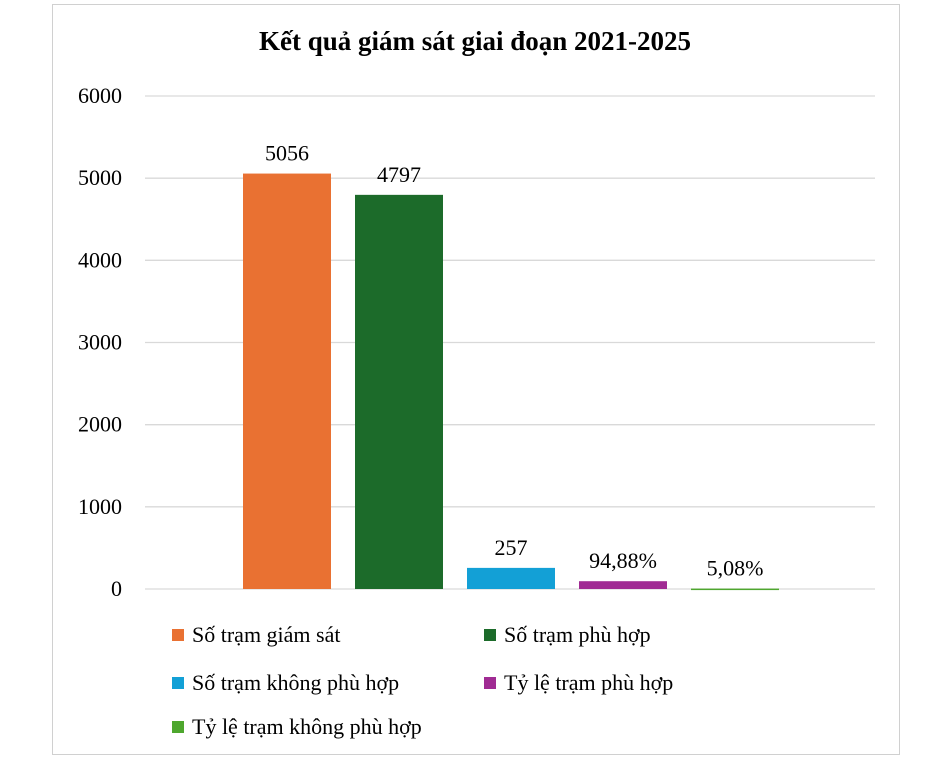 This screenshot has height=770, width=950. Describe the element at coordinates (266, 634) in the screenshot. I see `legend-label: Số trạm giám sát` at that location.